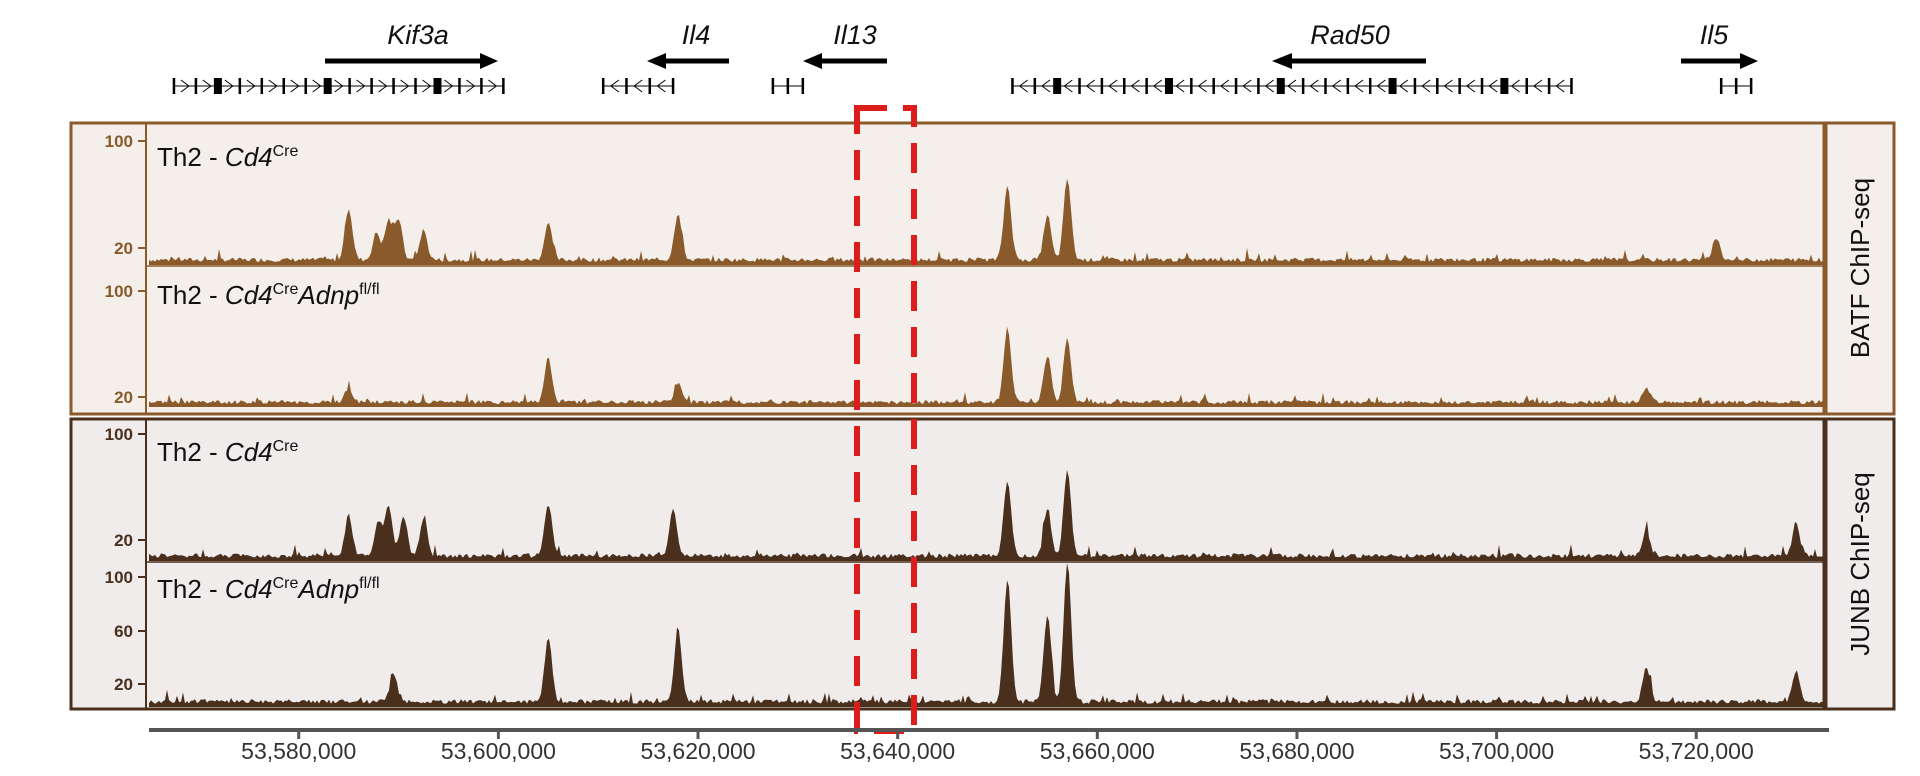 Image resolution: width=1920 pixels, height=776 pixels. What do you see at coordinates (812, 61) in the screenshot?
I see `il13-arrowhead` at bounding box center [812, 61].